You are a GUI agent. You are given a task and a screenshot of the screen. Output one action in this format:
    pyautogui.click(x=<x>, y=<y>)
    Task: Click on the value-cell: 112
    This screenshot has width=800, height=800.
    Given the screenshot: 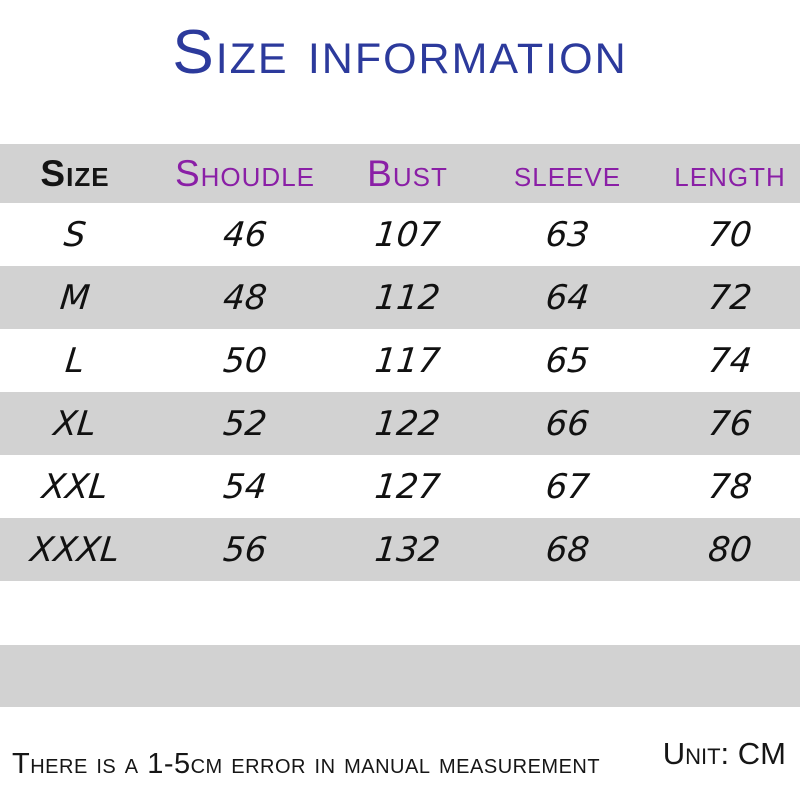 What is the action you would take?
    pyautogui.click(x=407, y=297)
    